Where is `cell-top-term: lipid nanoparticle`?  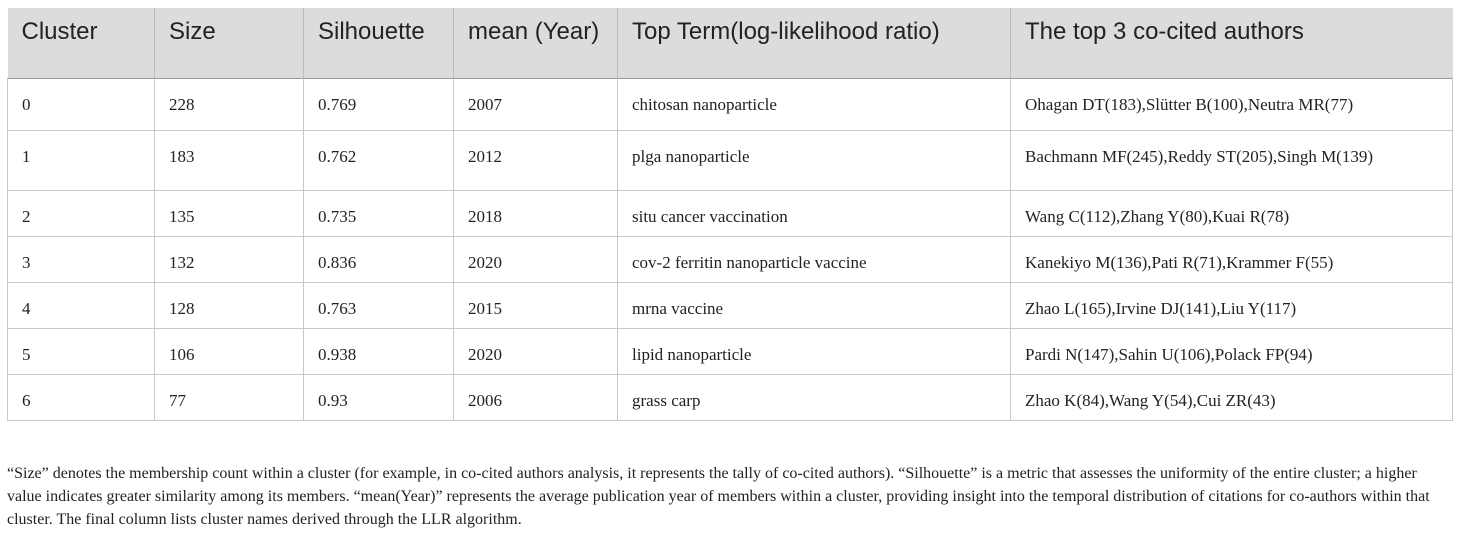 cell-top-term: lipid nanoparticle is located at coordinates (814, 351).